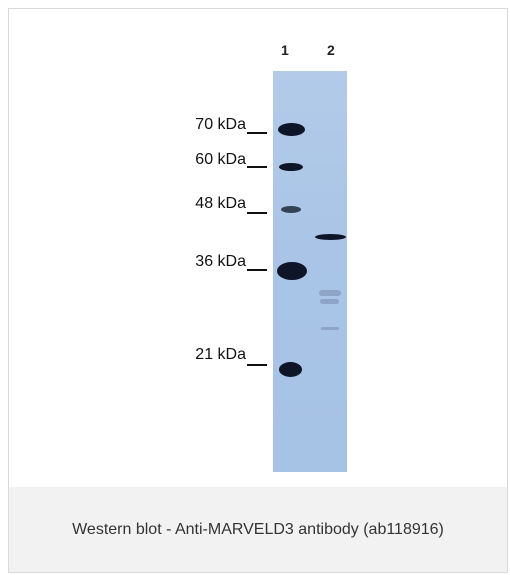  What do you see at coordinates (220, 124) in the screenshot?
I see `marker-label-70: 70 kDa` at bounding box center [220, 124].